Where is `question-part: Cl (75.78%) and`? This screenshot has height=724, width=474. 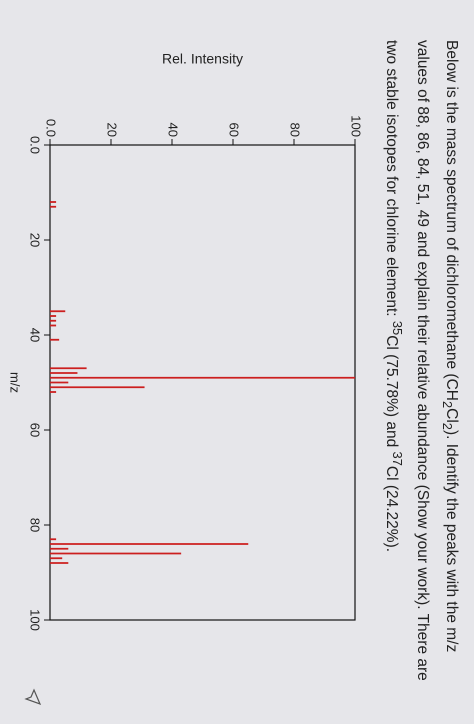
question-part: Cl (75.78%) and is located at coordinates (391, 393).